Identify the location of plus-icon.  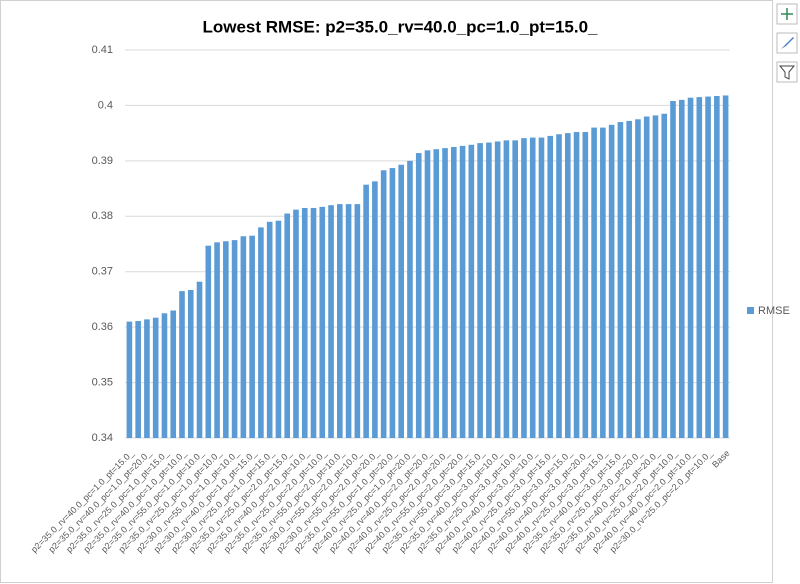
(787, 14).